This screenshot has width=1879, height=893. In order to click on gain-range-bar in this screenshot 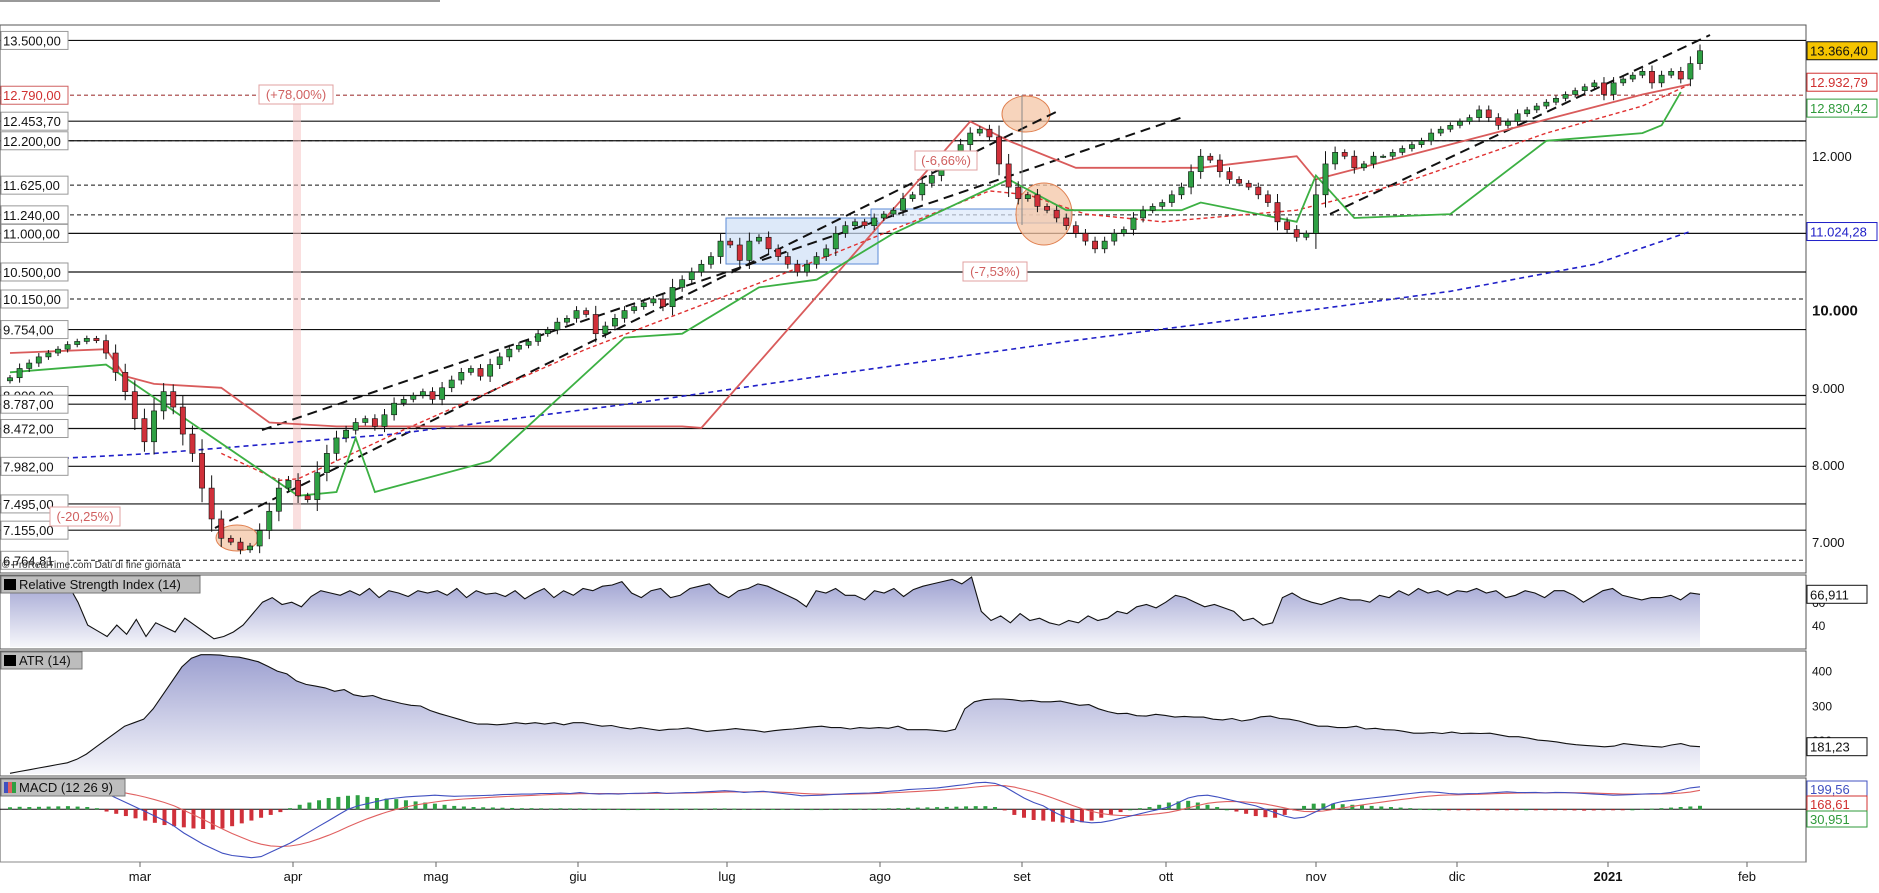, I will do `click(297, 313)`.